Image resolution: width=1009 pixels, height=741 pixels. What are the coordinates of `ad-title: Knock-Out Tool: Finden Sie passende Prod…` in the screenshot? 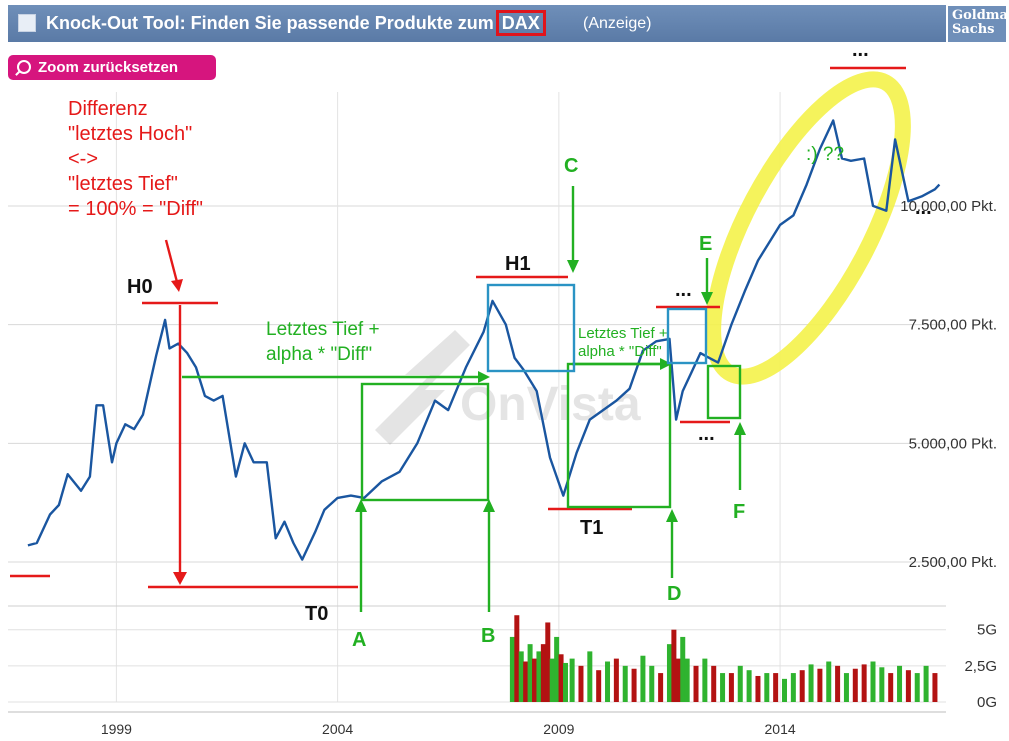 It's located at (296, 23).